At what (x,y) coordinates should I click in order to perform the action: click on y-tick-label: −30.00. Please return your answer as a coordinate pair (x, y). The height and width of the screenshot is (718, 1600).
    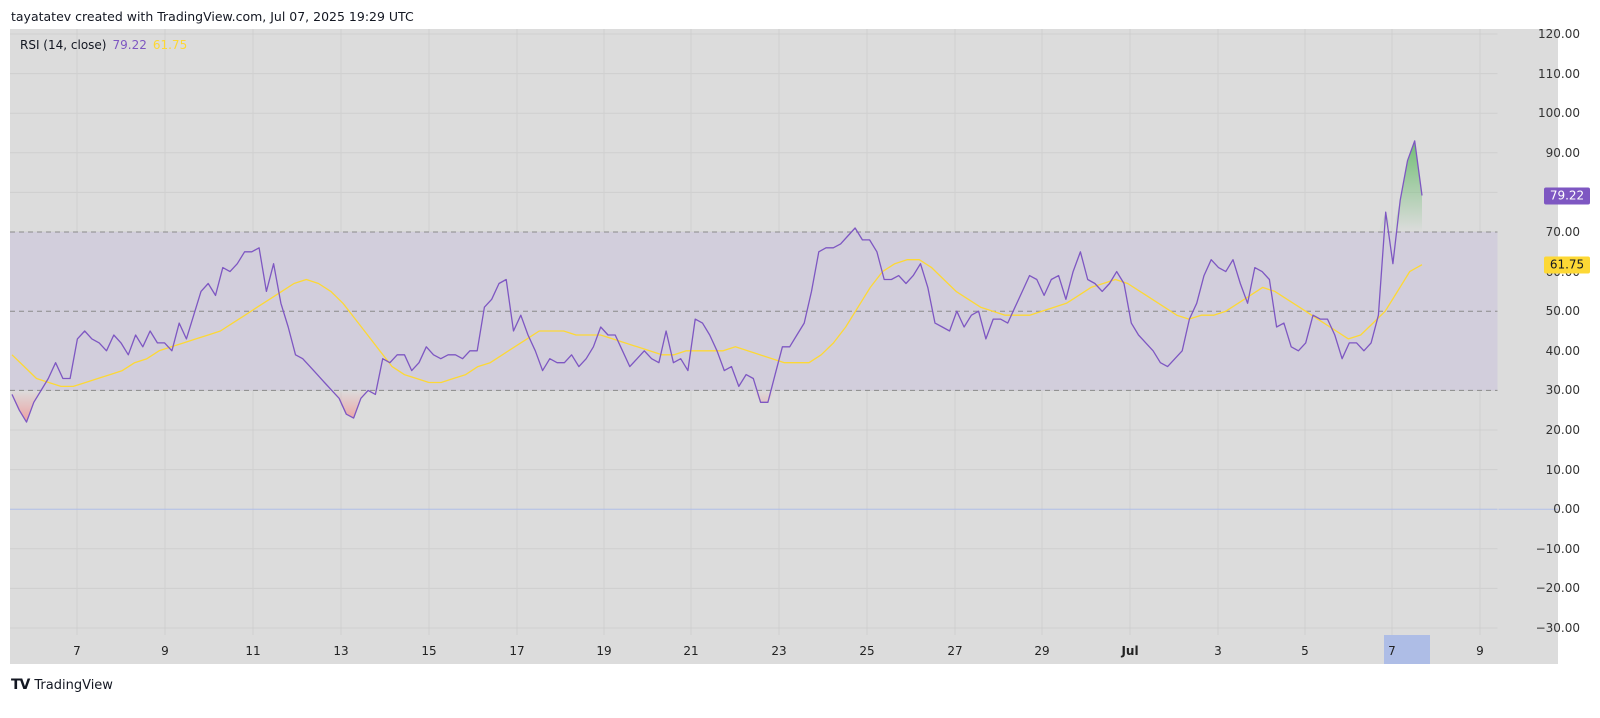
    Looking at the image, I should click on (1557, 628).